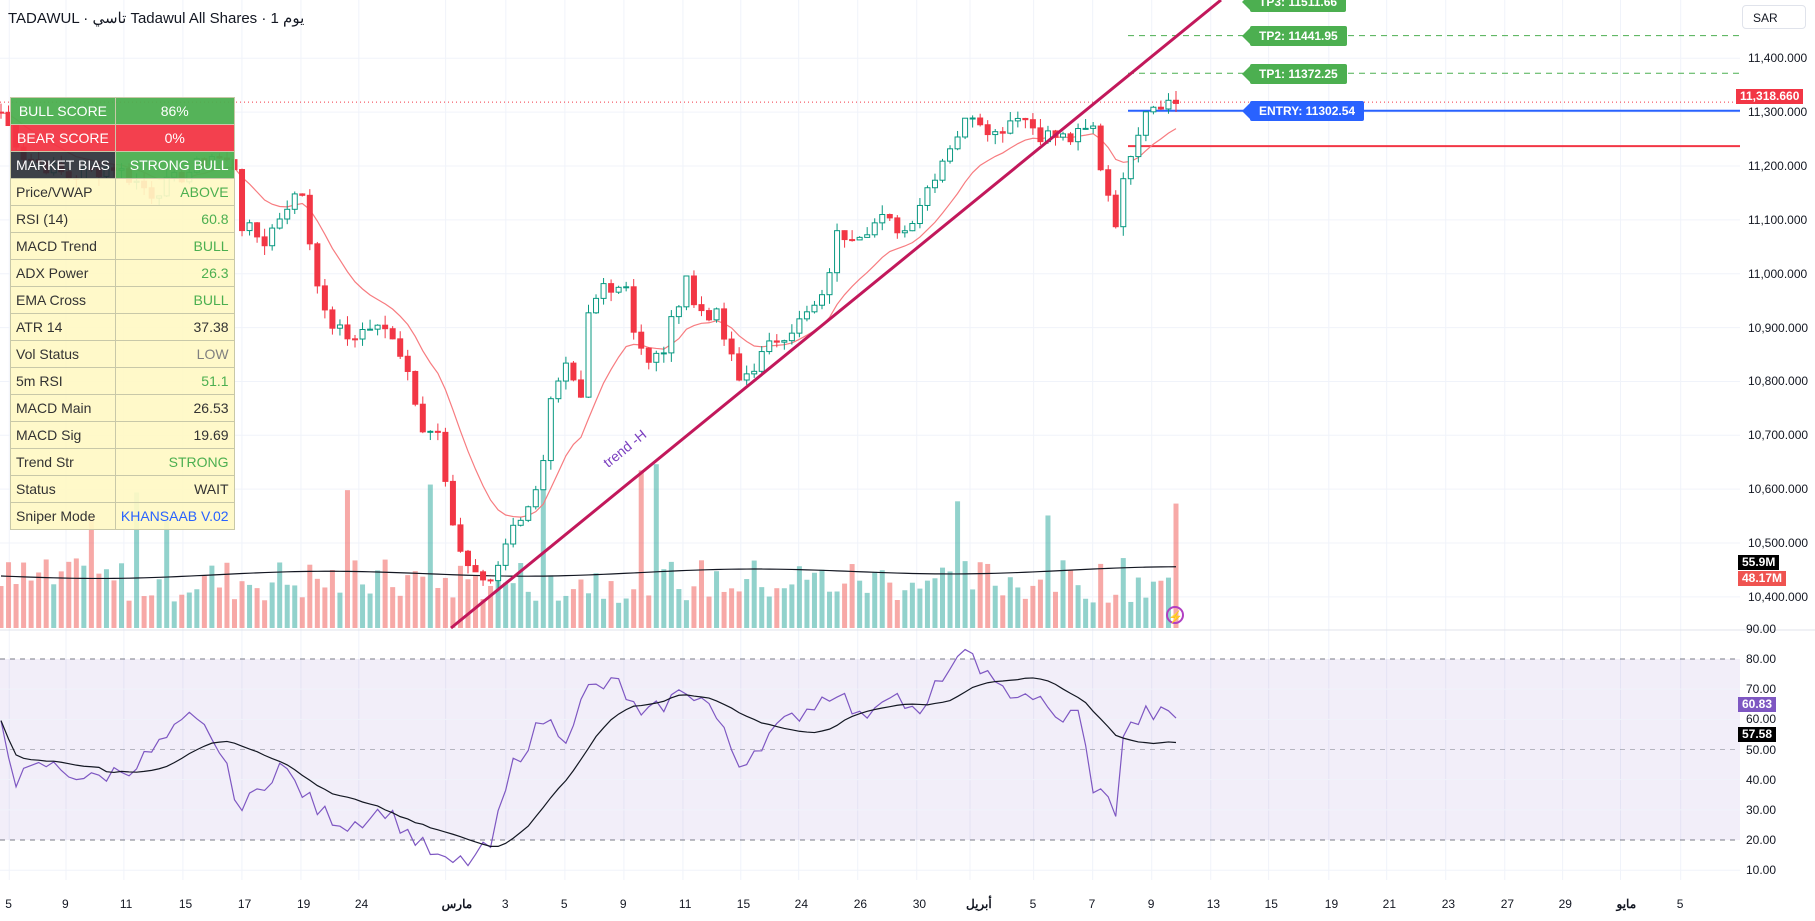  I want to click on rsi-tick: 20.00, so click(1761, 840).